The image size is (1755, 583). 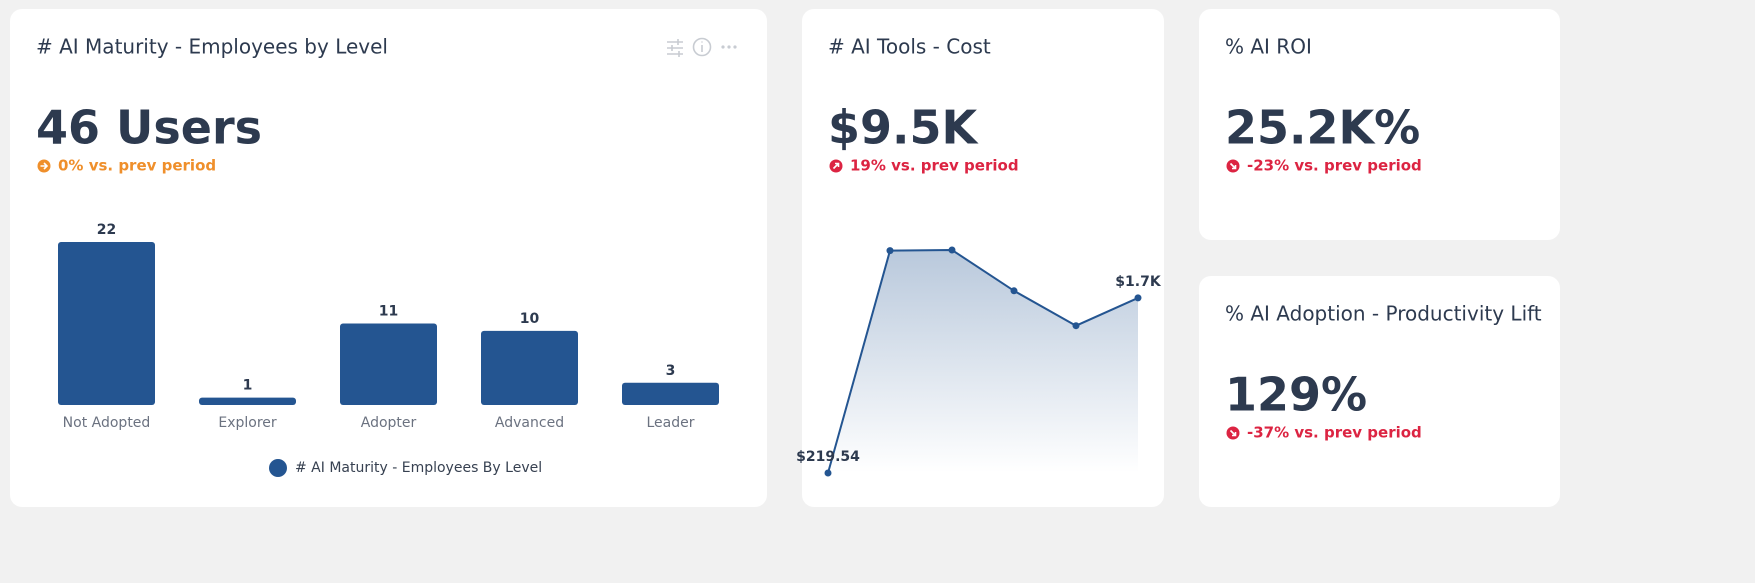 I want to click on x-tick-label: Explorer, so click(x=247, y=423).